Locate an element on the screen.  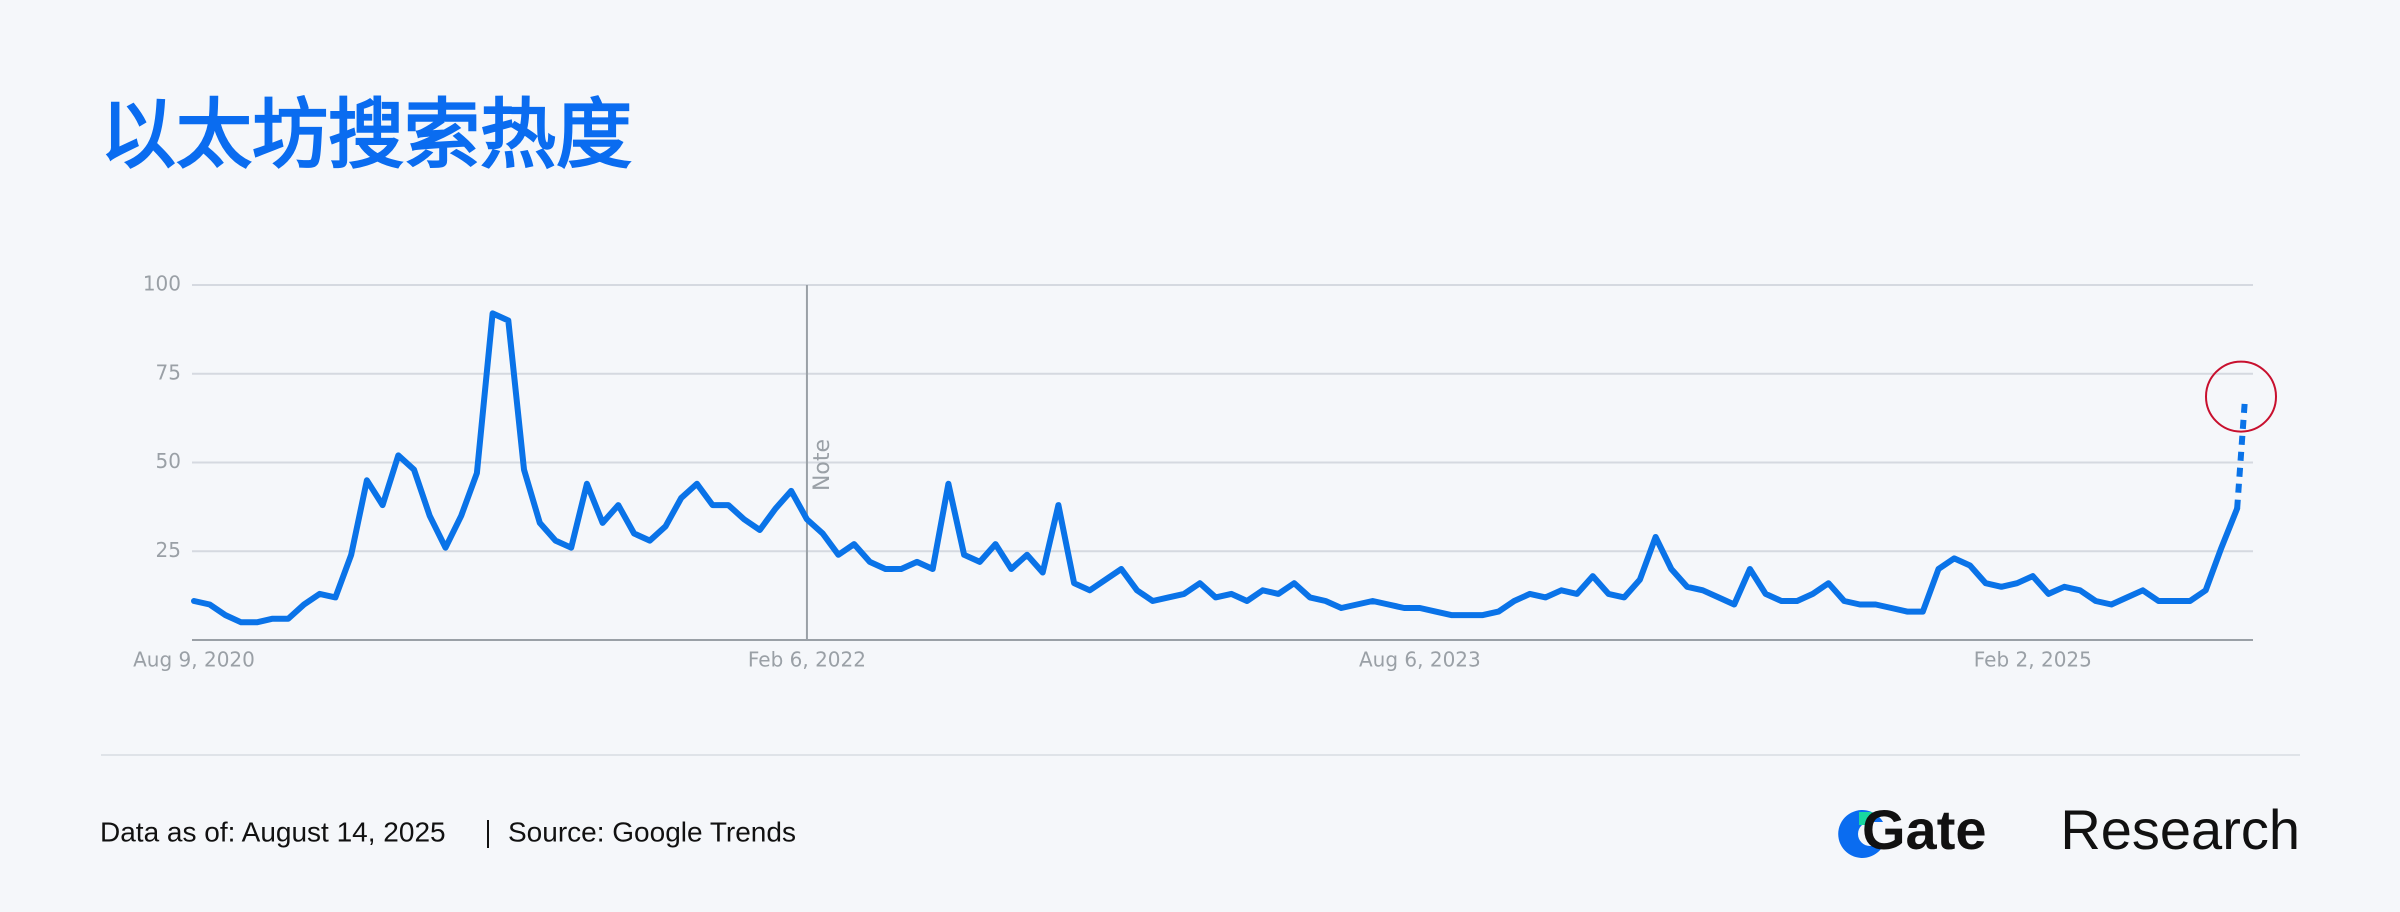
y-tick-label: 100 is located at coordinates (162, 284).